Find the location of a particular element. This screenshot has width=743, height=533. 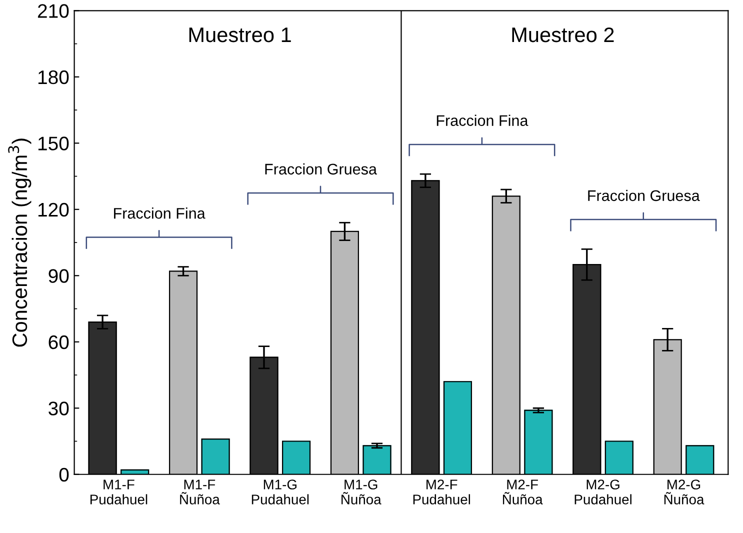

y-axis-title: Concentracion (ng/m$^{3}$) is located at coordinates (20, 242).